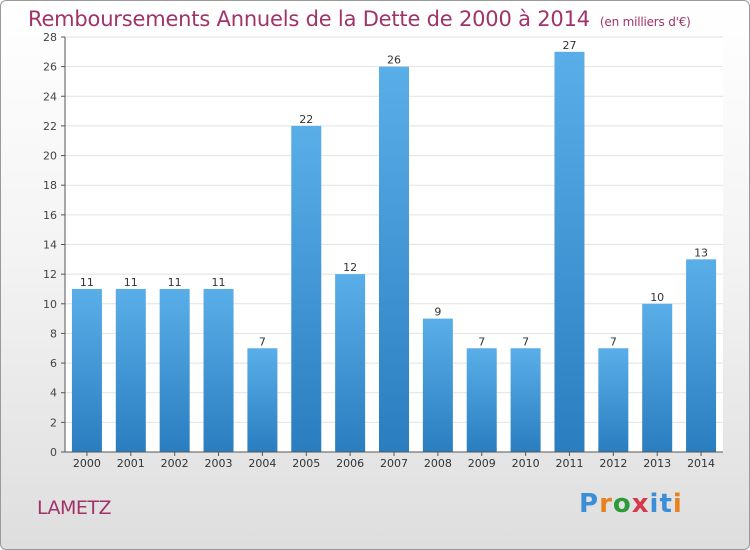 This screenshot has height=550, width=750. I want to click on logo-letter: o, so click(622, 504).